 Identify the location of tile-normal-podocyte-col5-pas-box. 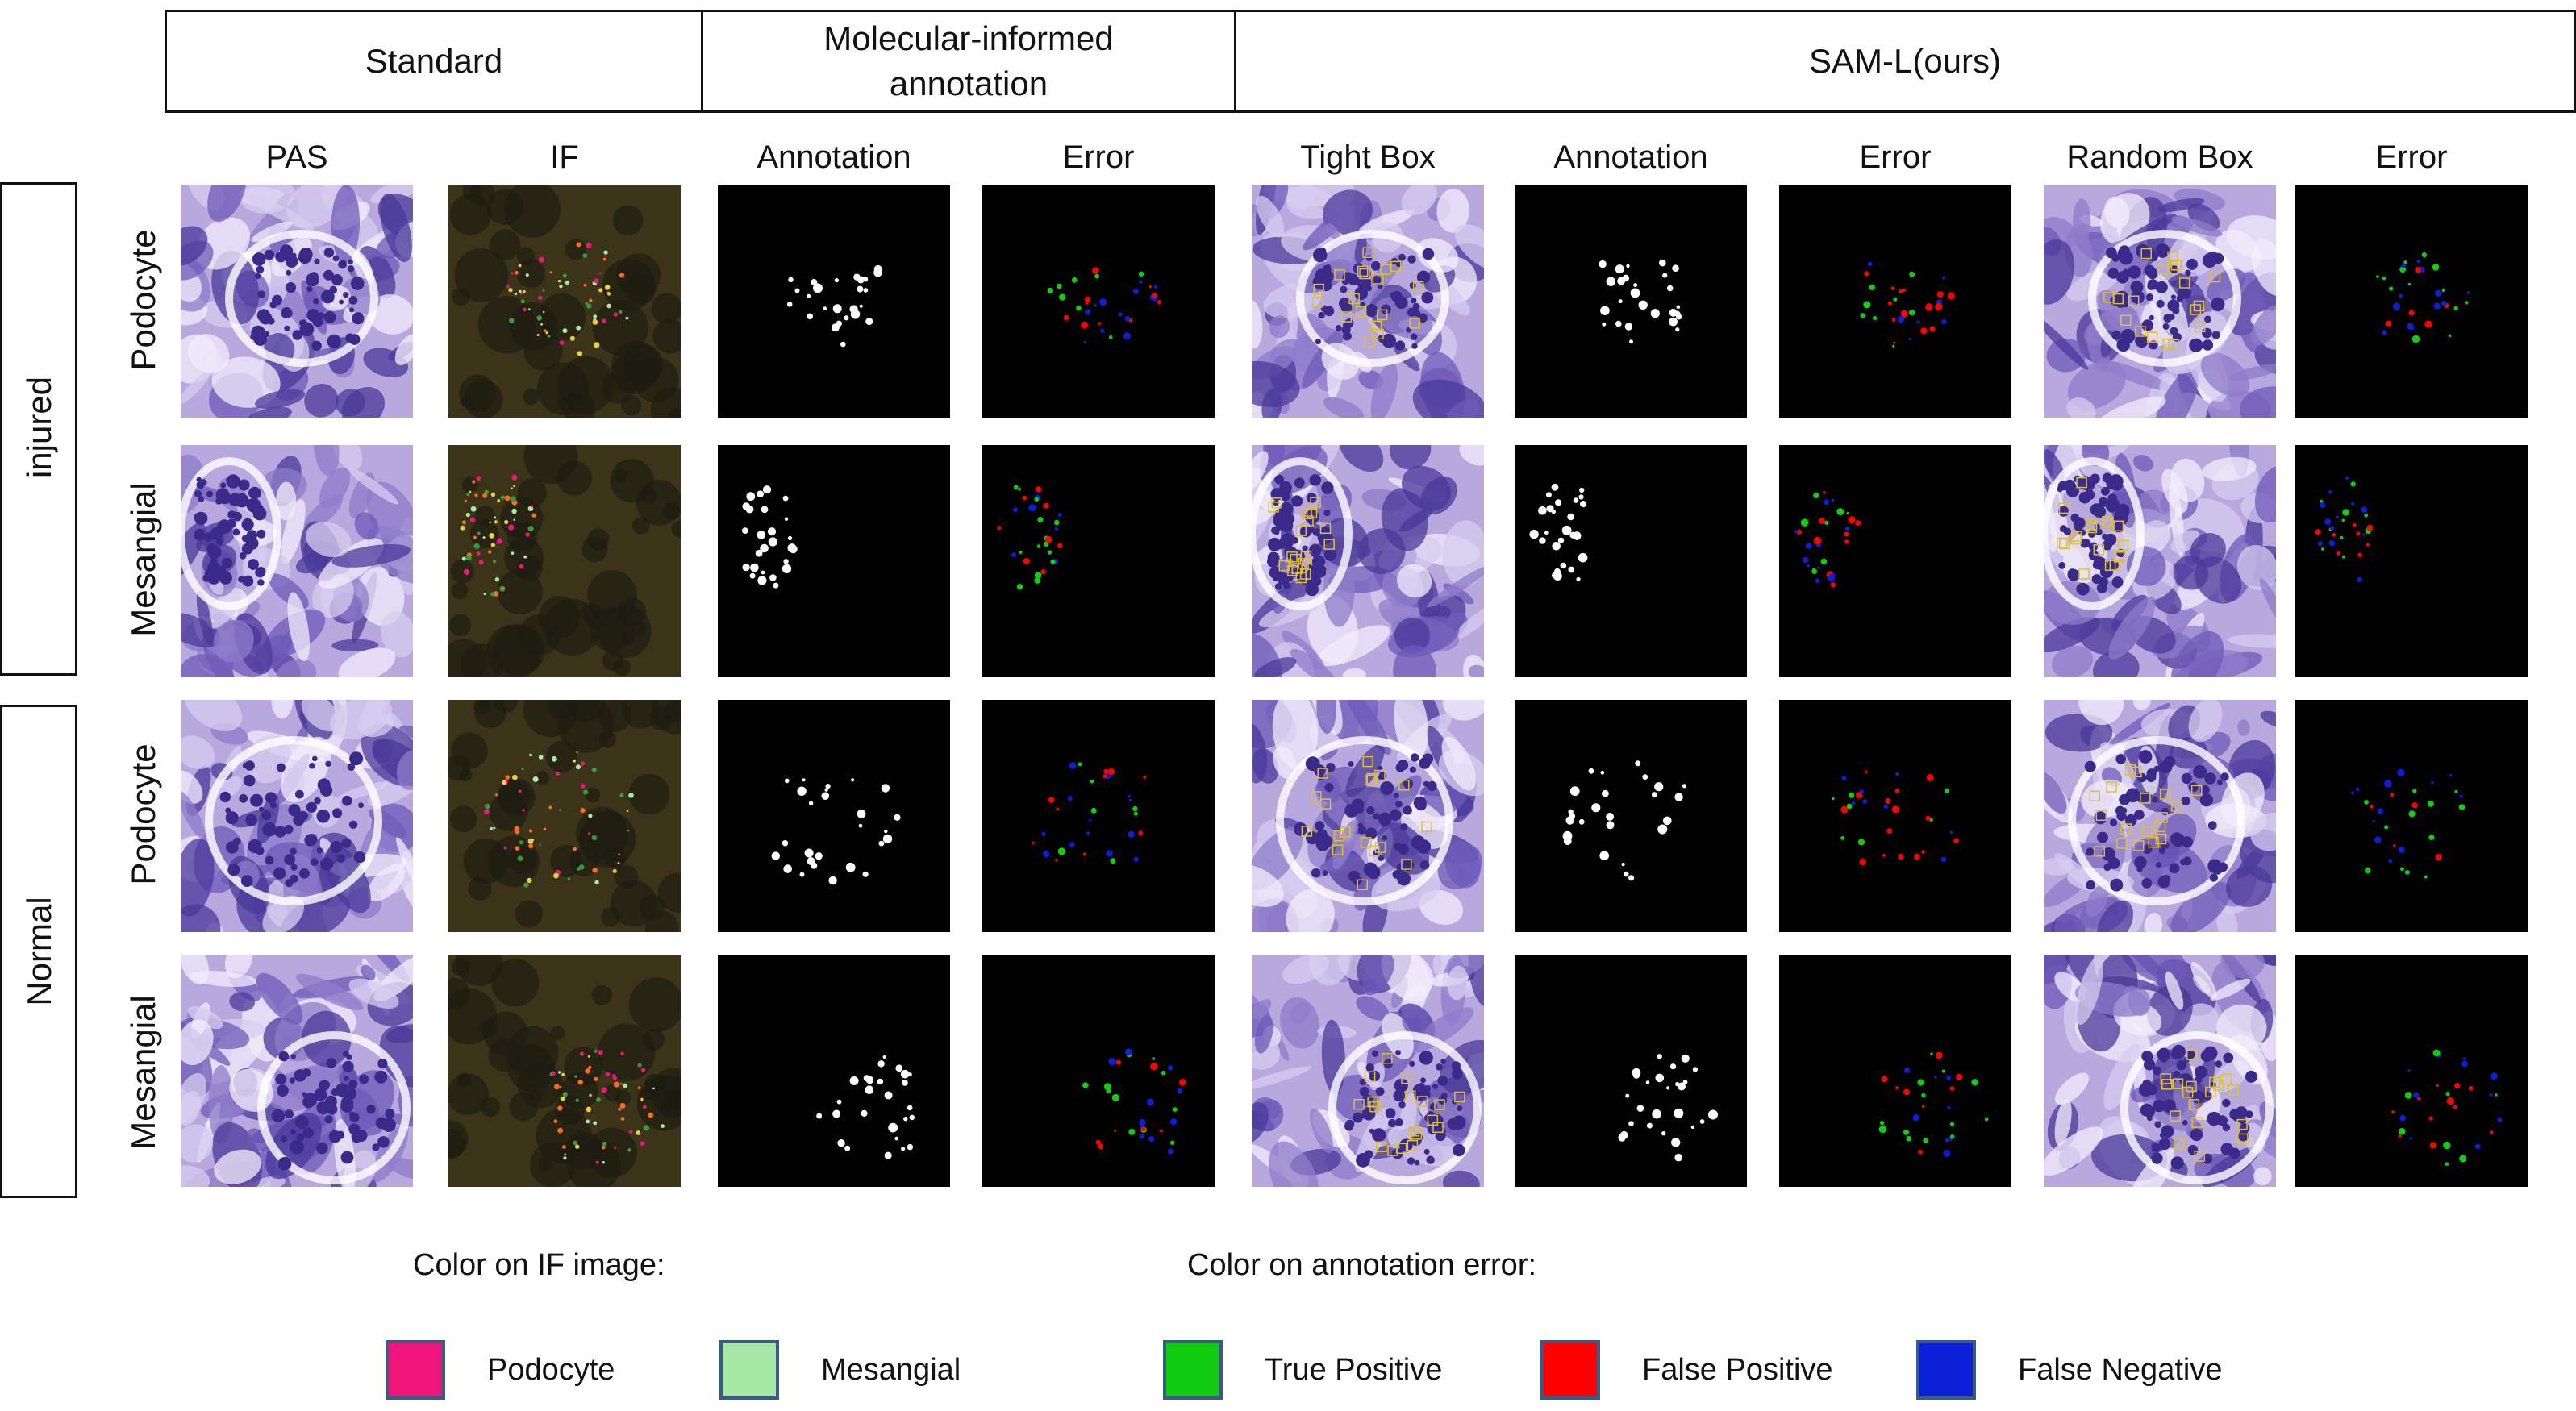
(1368, 816).